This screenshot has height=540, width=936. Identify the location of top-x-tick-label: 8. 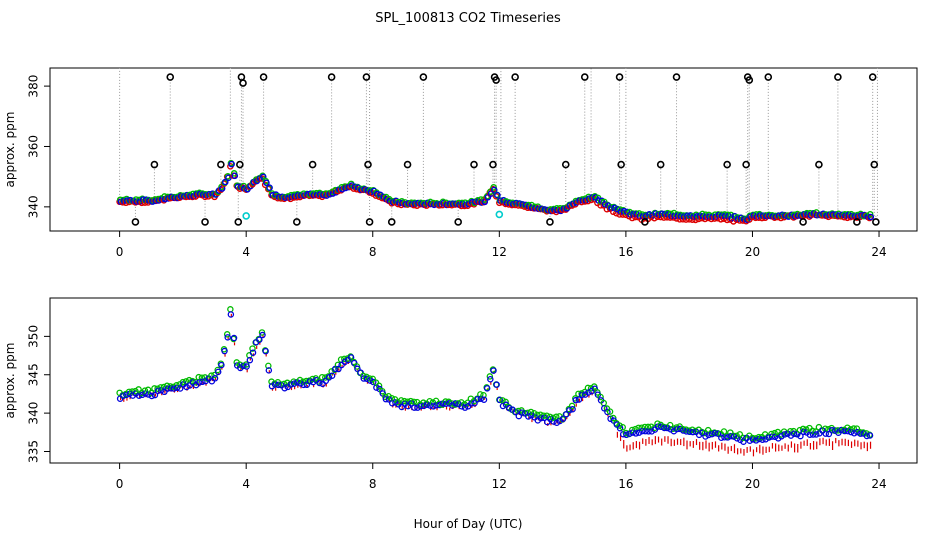
(373, 252).